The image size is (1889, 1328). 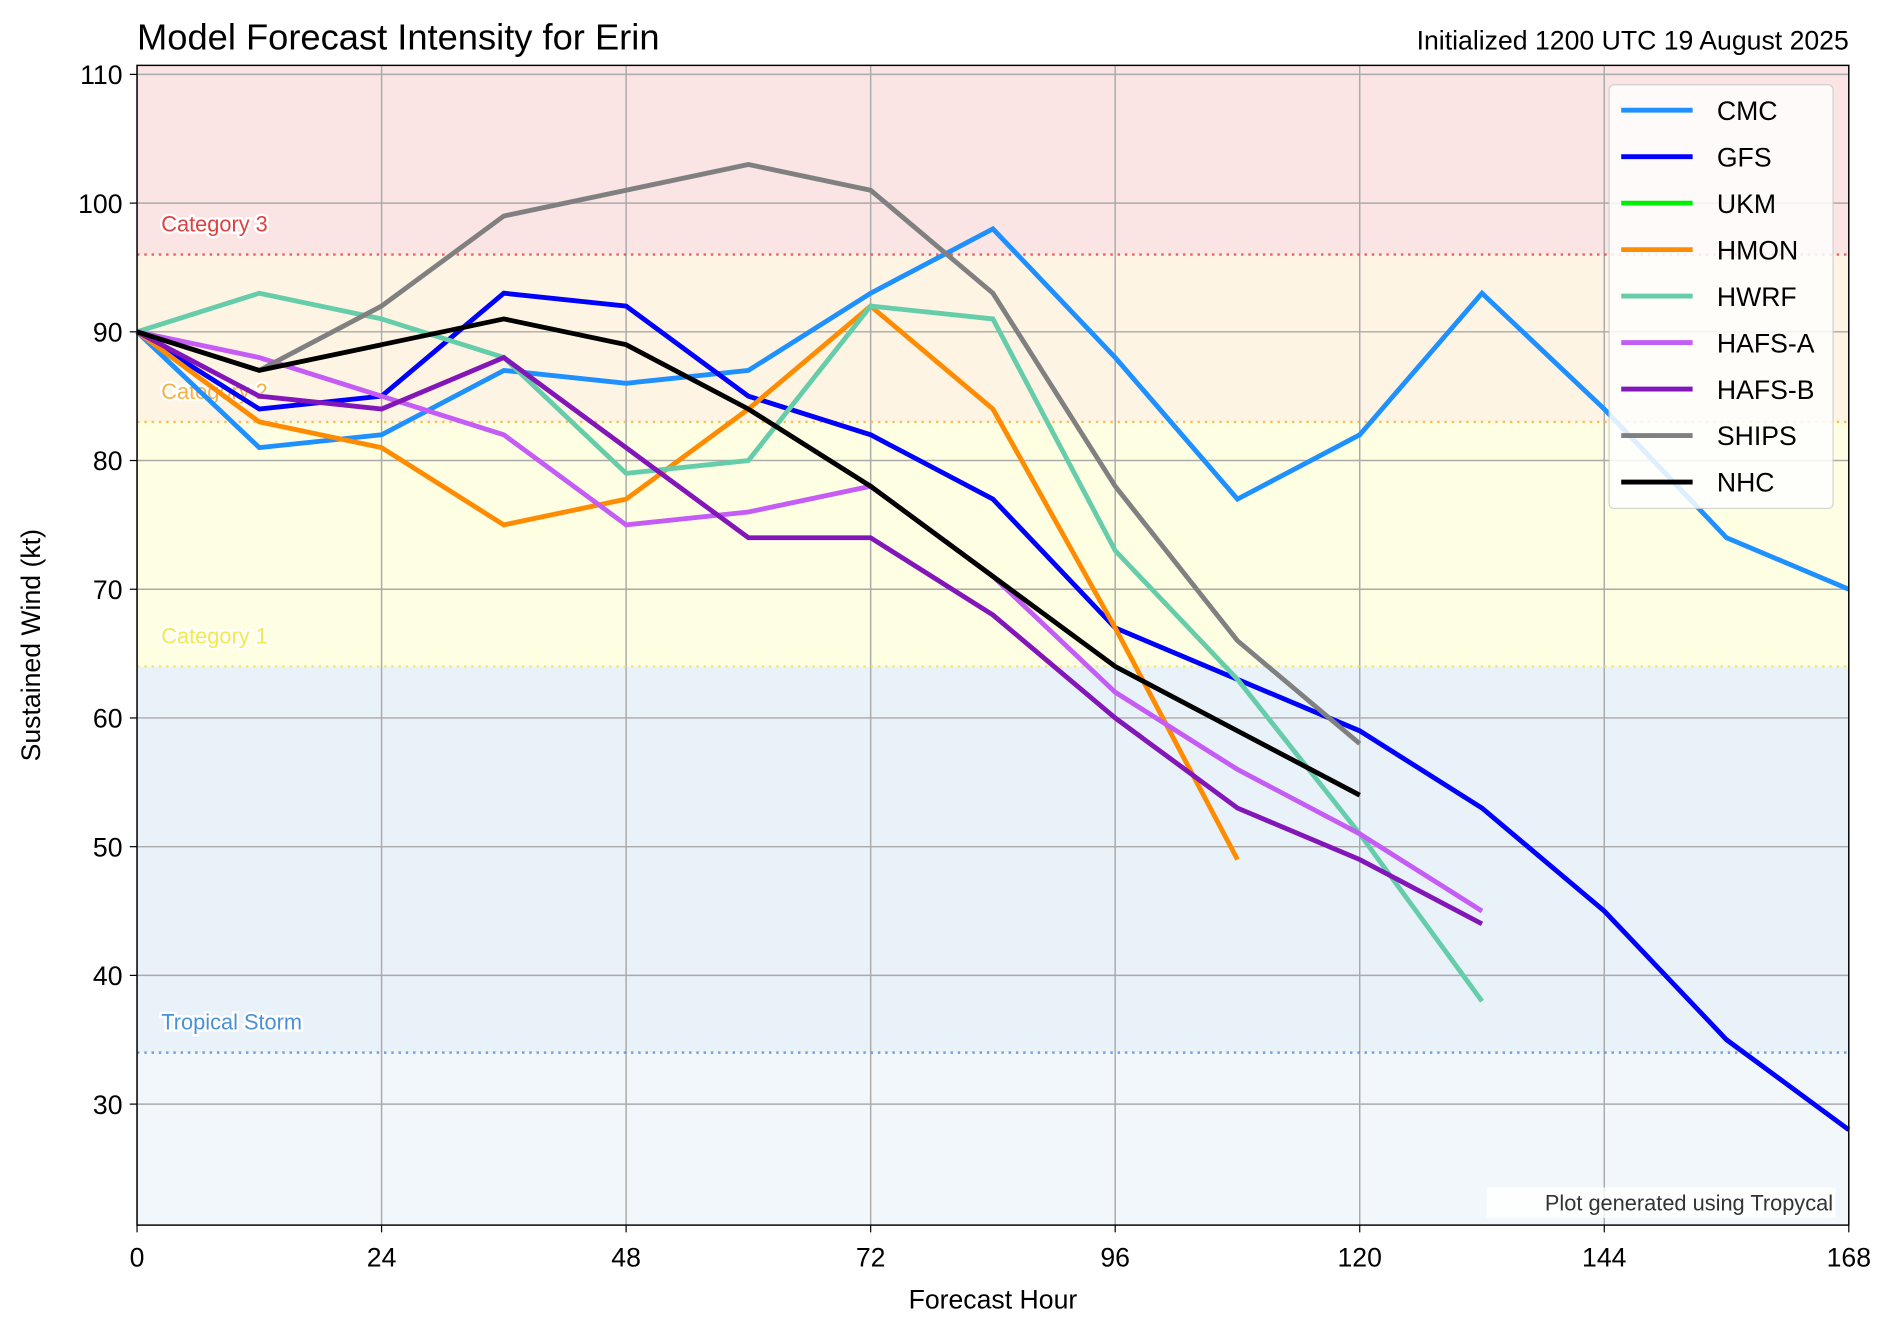 I want to click on chart-title: Model Forecast Intensity for Erin, so click(x=398, y=37).